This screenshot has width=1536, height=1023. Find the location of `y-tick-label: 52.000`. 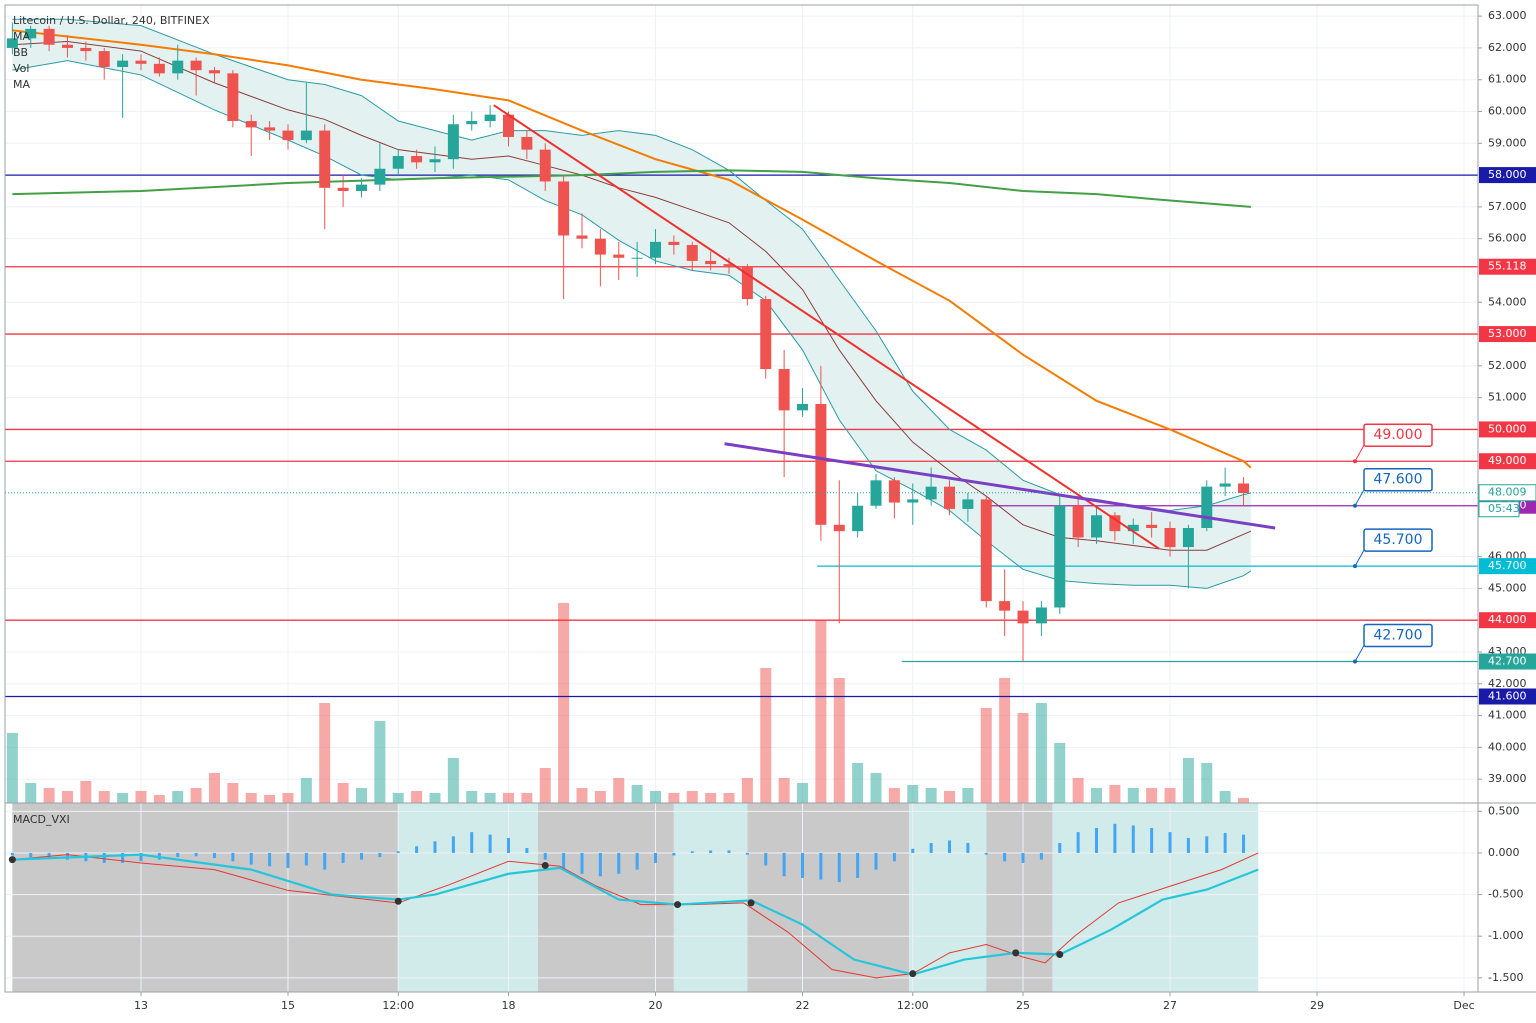

y-tick-label: 52.000 is located at coordinates (1507, 365).